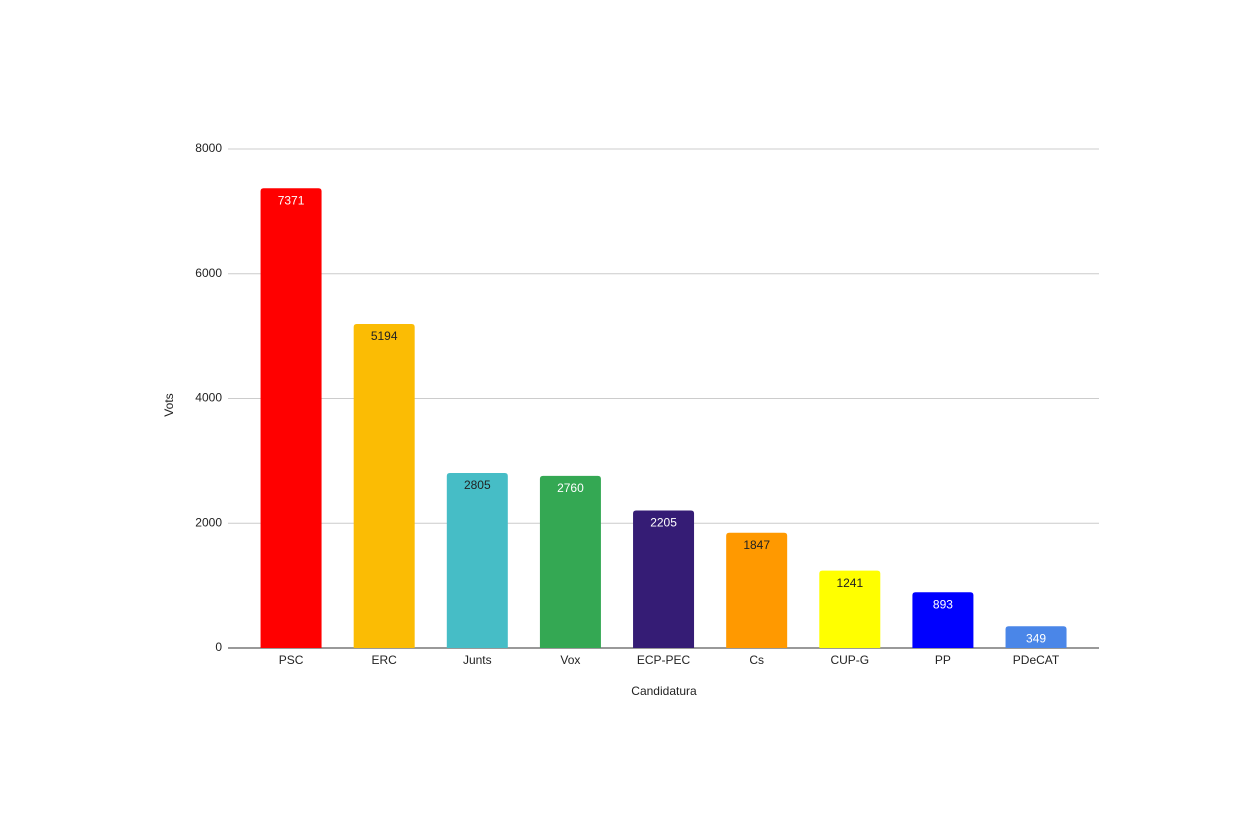 This screenshot has width=1260, height=840. What do you see at coordinates (664, 691) in the screenshot?
I see `x-axis-title: Candidatura` at bounding box center [664, 691].